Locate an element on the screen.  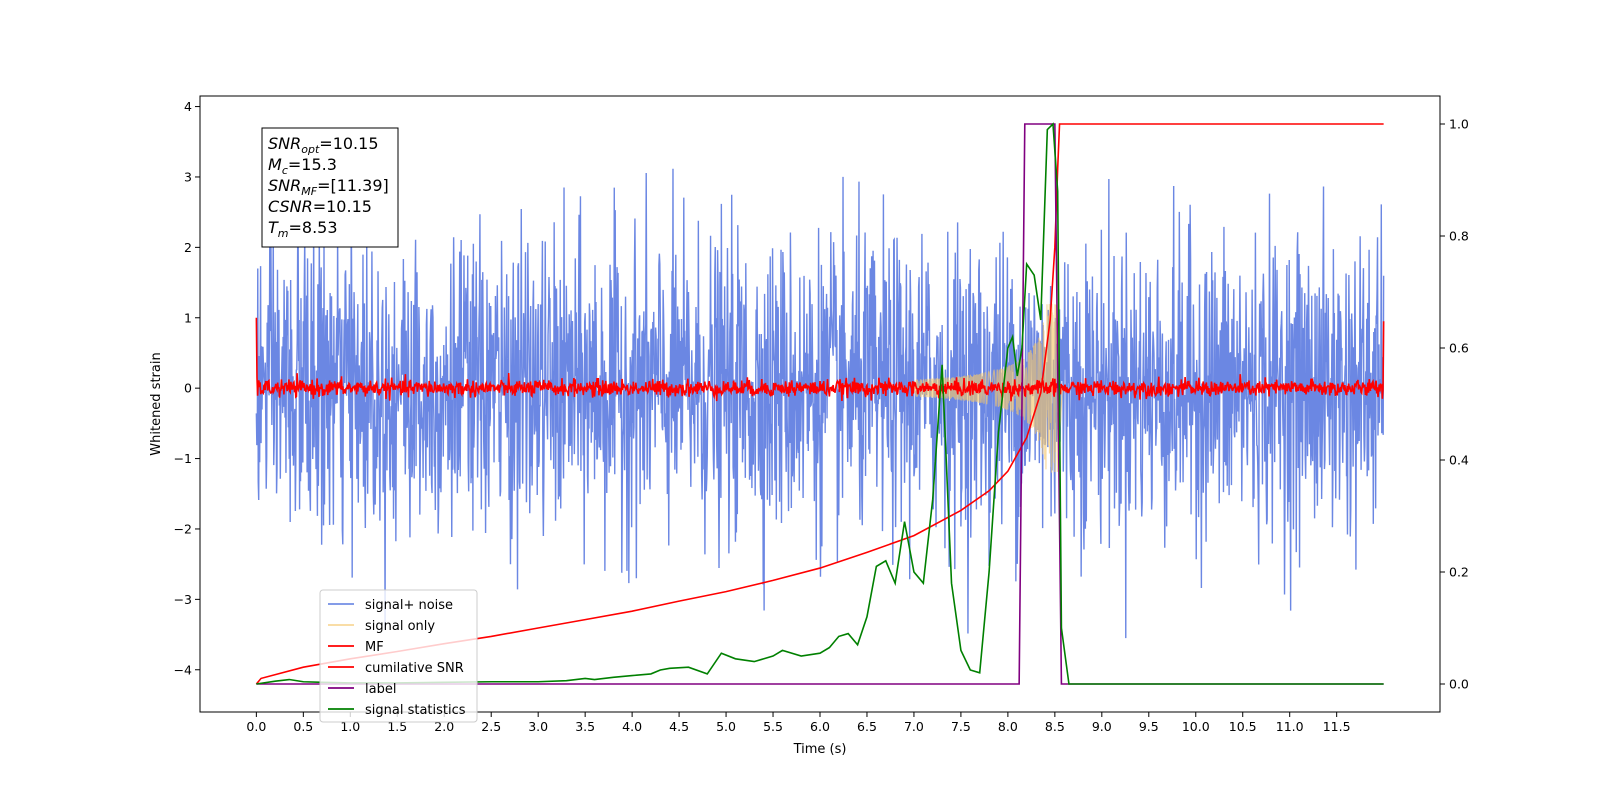
x-tick-label: 9.5 is located at coordinates (1149, 726).